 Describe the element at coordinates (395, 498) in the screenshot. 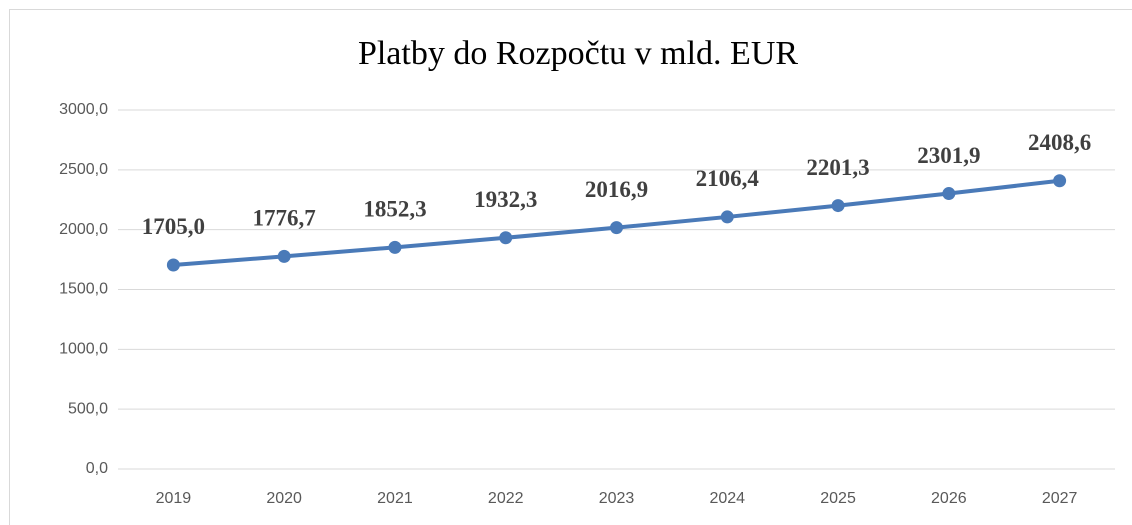

I see `x-tick-label: 2021` at that location.